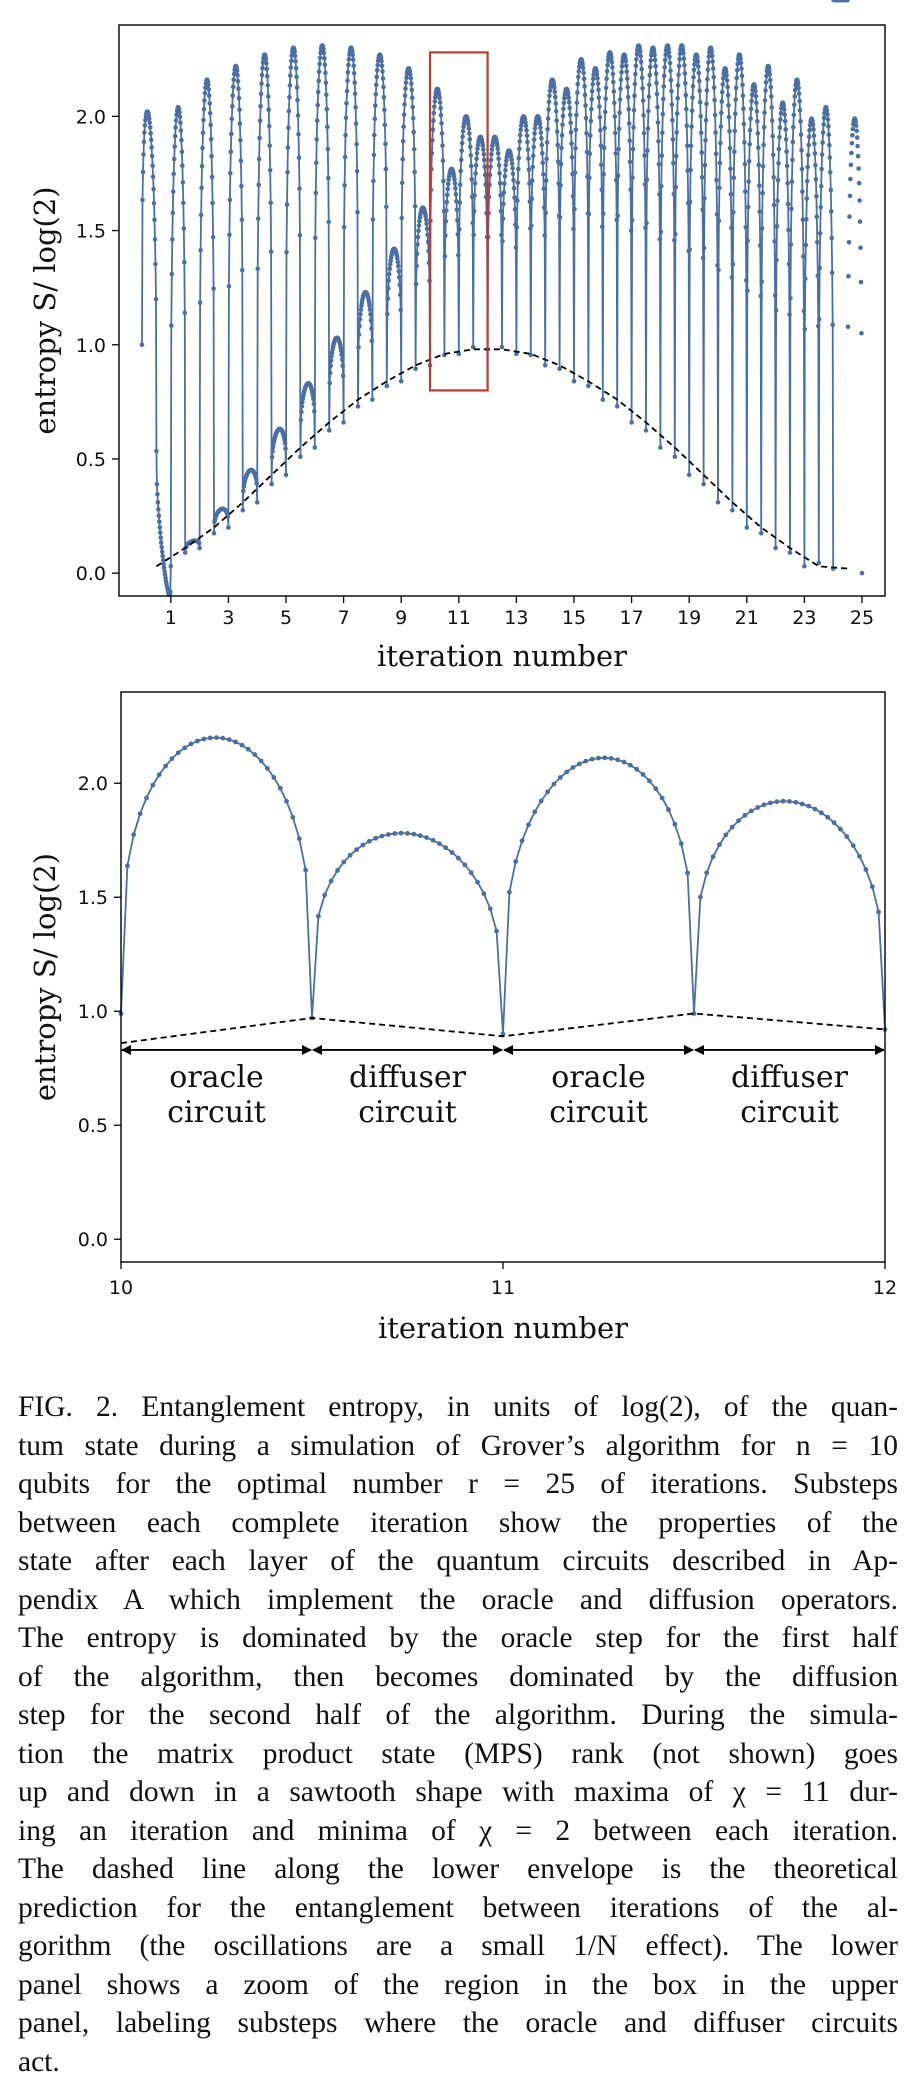 The height and width of the screenshot is (2081, 914). I want to click on y-axis-label: entropy S/ log(2), so click(45, 977).